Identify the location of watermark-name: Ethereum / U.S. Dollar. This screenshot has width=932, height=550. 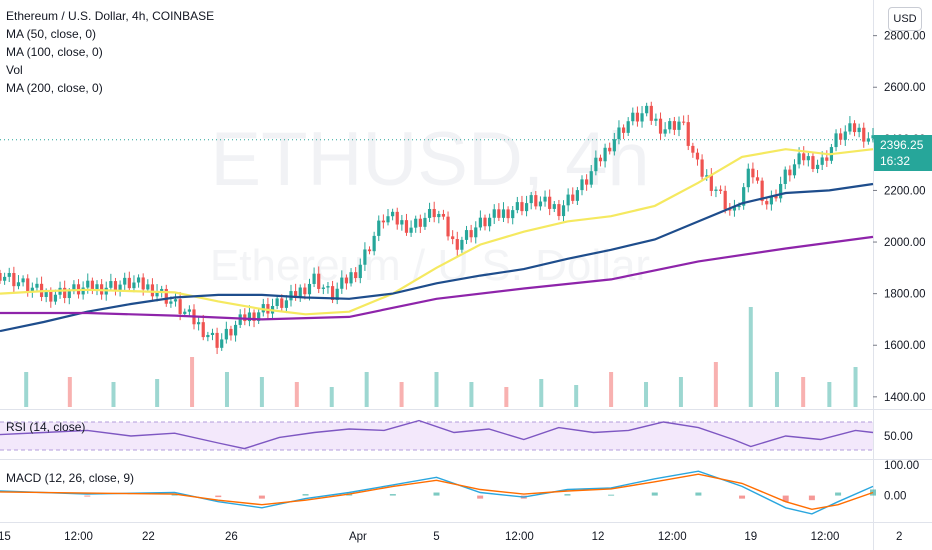
(430, 265).